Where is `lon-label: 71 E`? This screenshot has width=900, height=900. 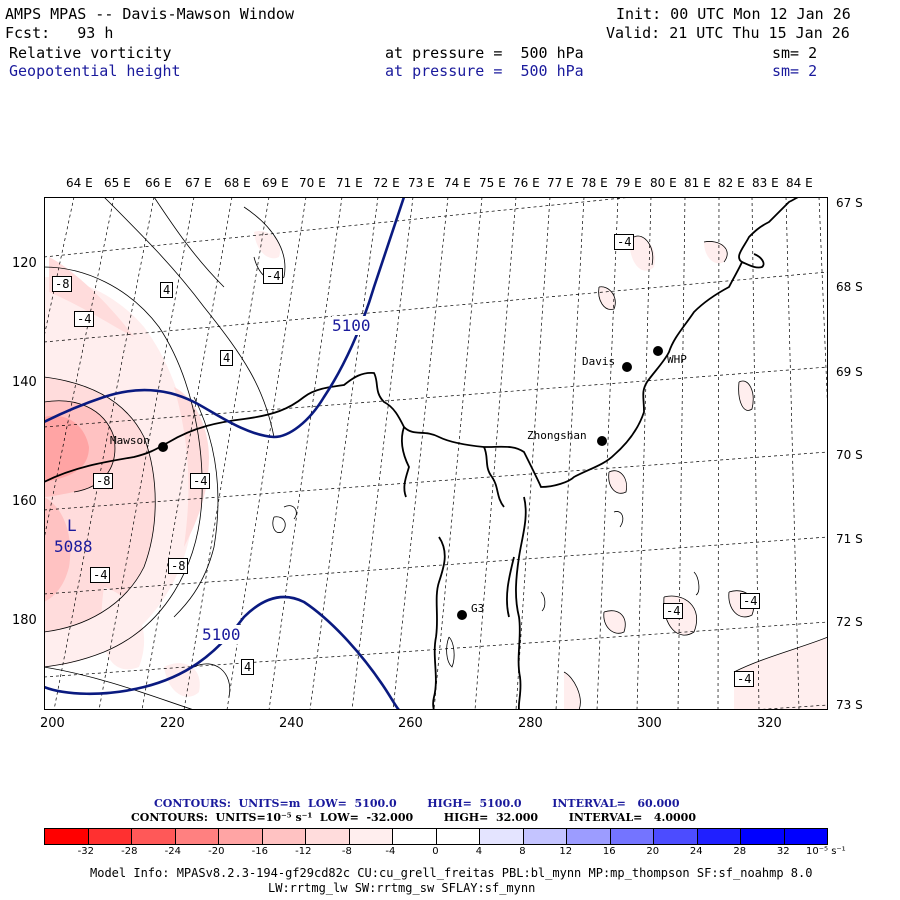 lon-label: 71 E is located at coordinates (349, 183).